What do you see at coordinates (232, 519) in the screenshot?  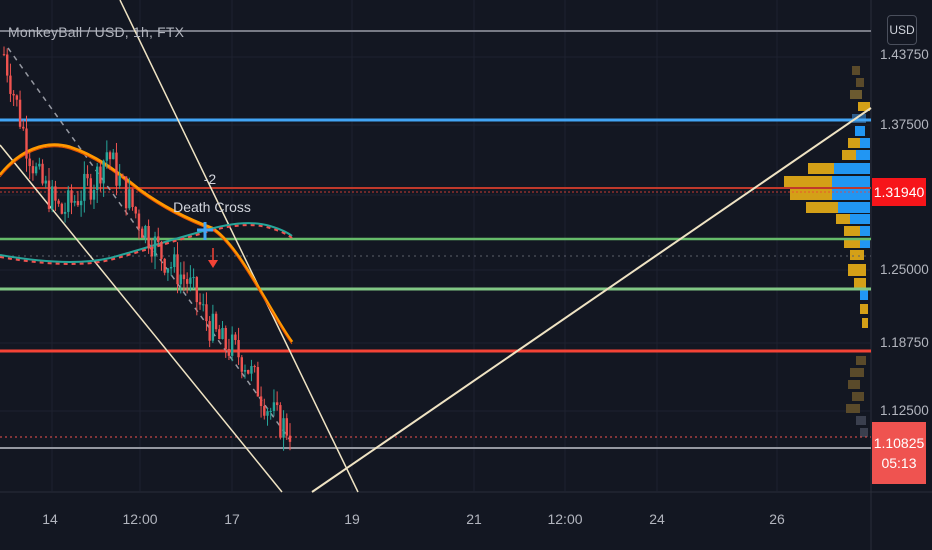 I see `time-tick: 17` at bounding box center [232, 519].